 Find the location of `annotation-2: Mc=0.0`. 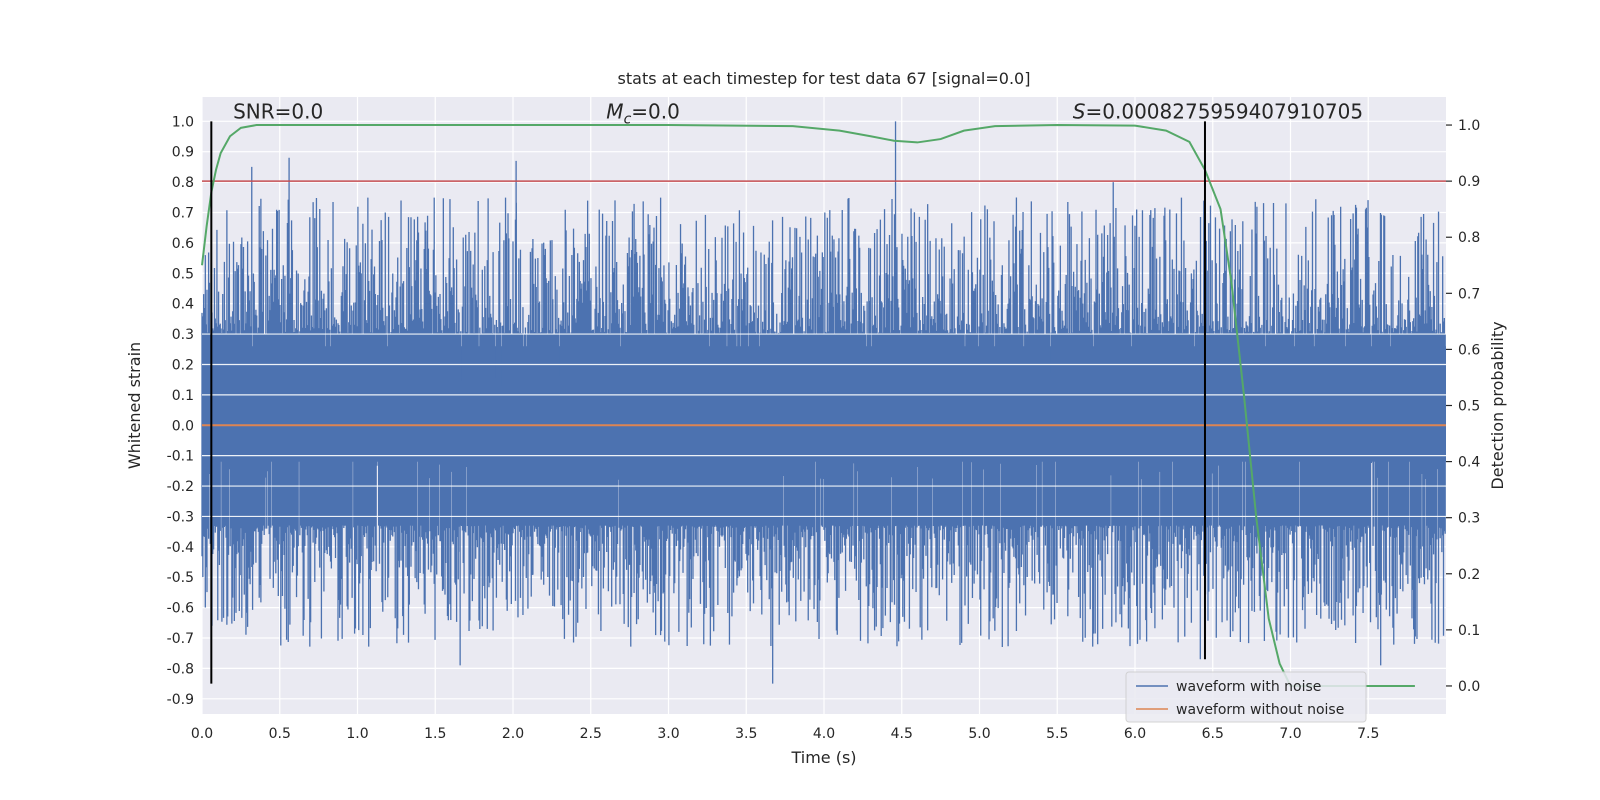

annotation-2: Mc=0.0 is located at coordinates (643, 113).